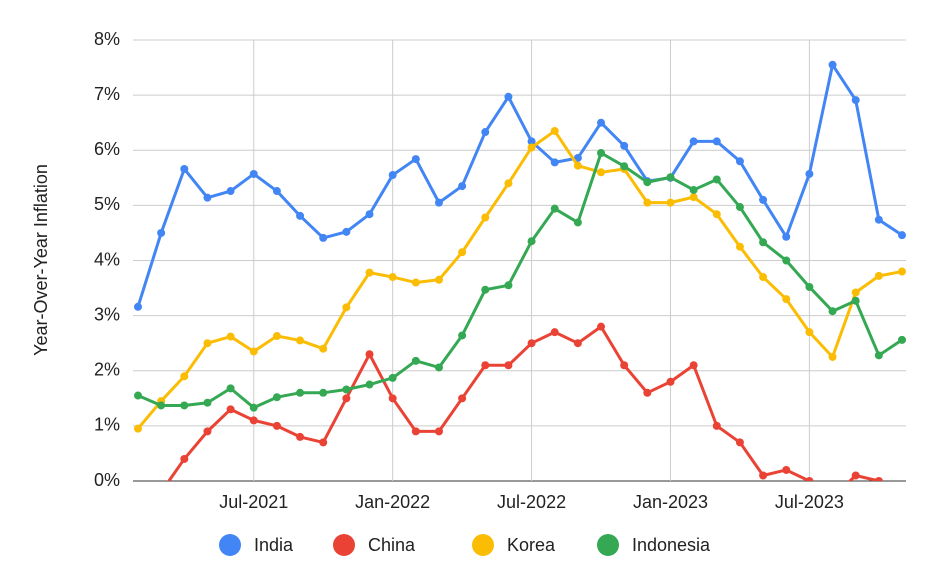  I want to click on x-tick-label: Jul-2022, so click(531, 502).